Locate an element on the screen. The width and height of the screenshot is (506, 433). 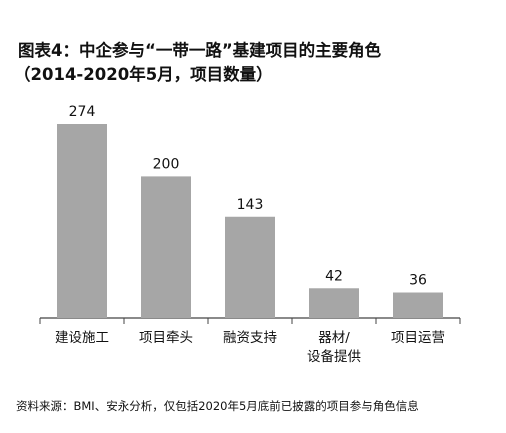
x-tick-label-5: 项目运营 is located at coordinates (418, 338).